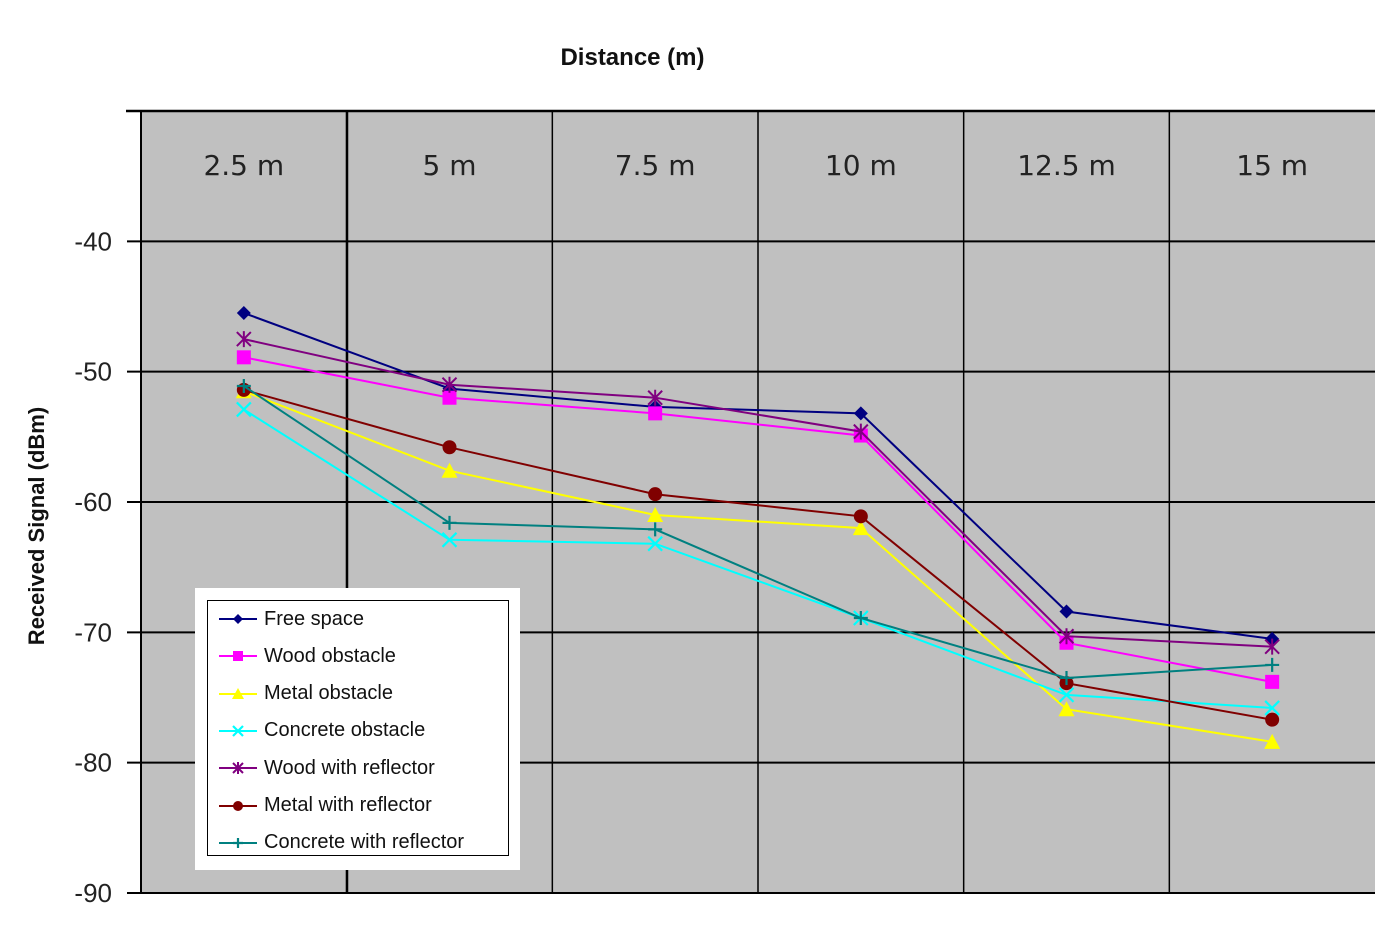  I want to click on y-axis-title: Received Signal (dBm), so click(36, 526).